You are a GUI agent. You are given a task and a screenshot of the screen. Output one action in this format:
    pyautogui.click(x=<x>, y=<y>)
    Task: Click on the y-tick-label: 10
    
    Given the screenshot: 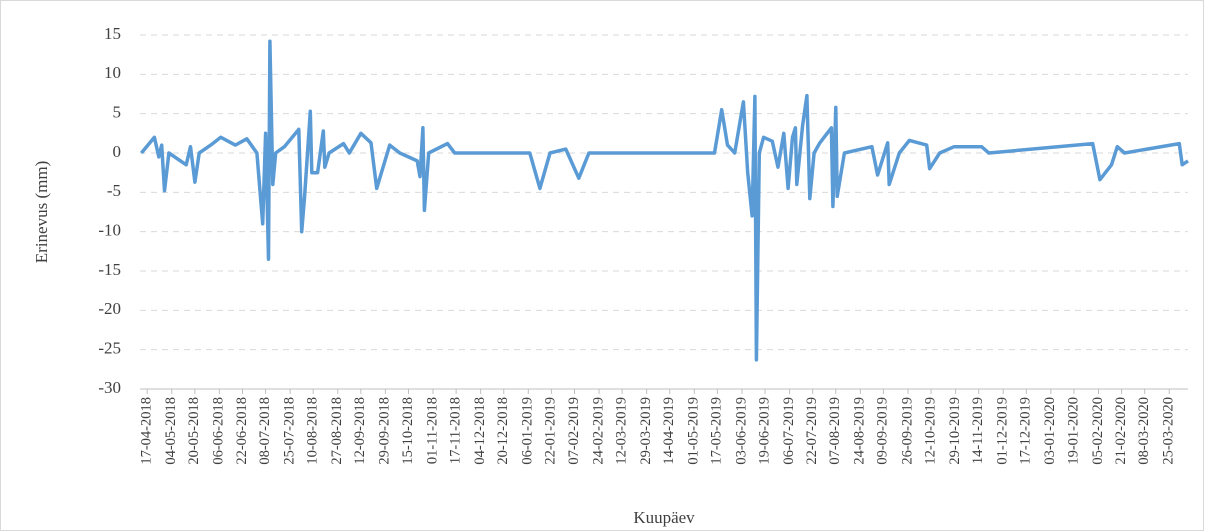 What is the action you would take?
    pyautogui.click(x=112, y=72)
    